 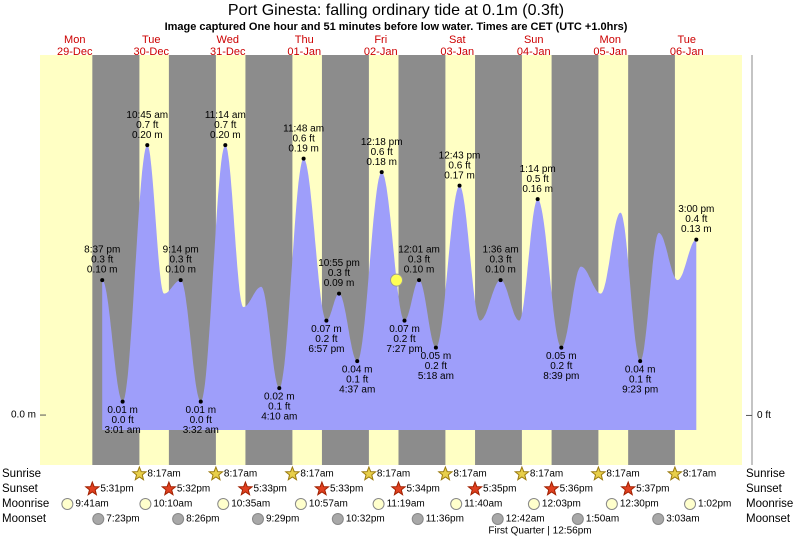 I want to click on row-label: Sunrise, so click(x=765, y=474).